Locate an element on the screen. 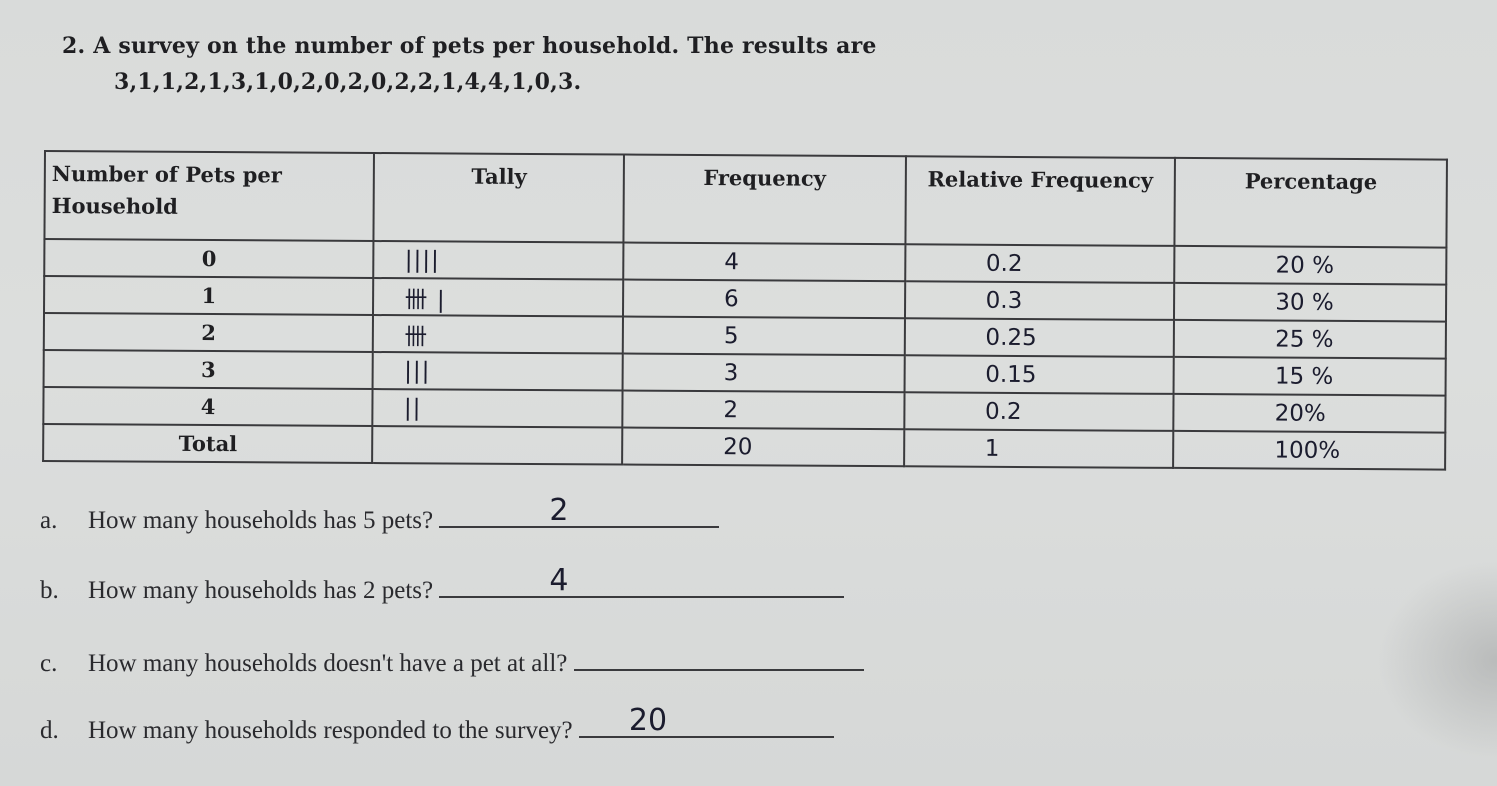  relative-frequency-cell: 0.3 is located at coordinates (1039, 300).